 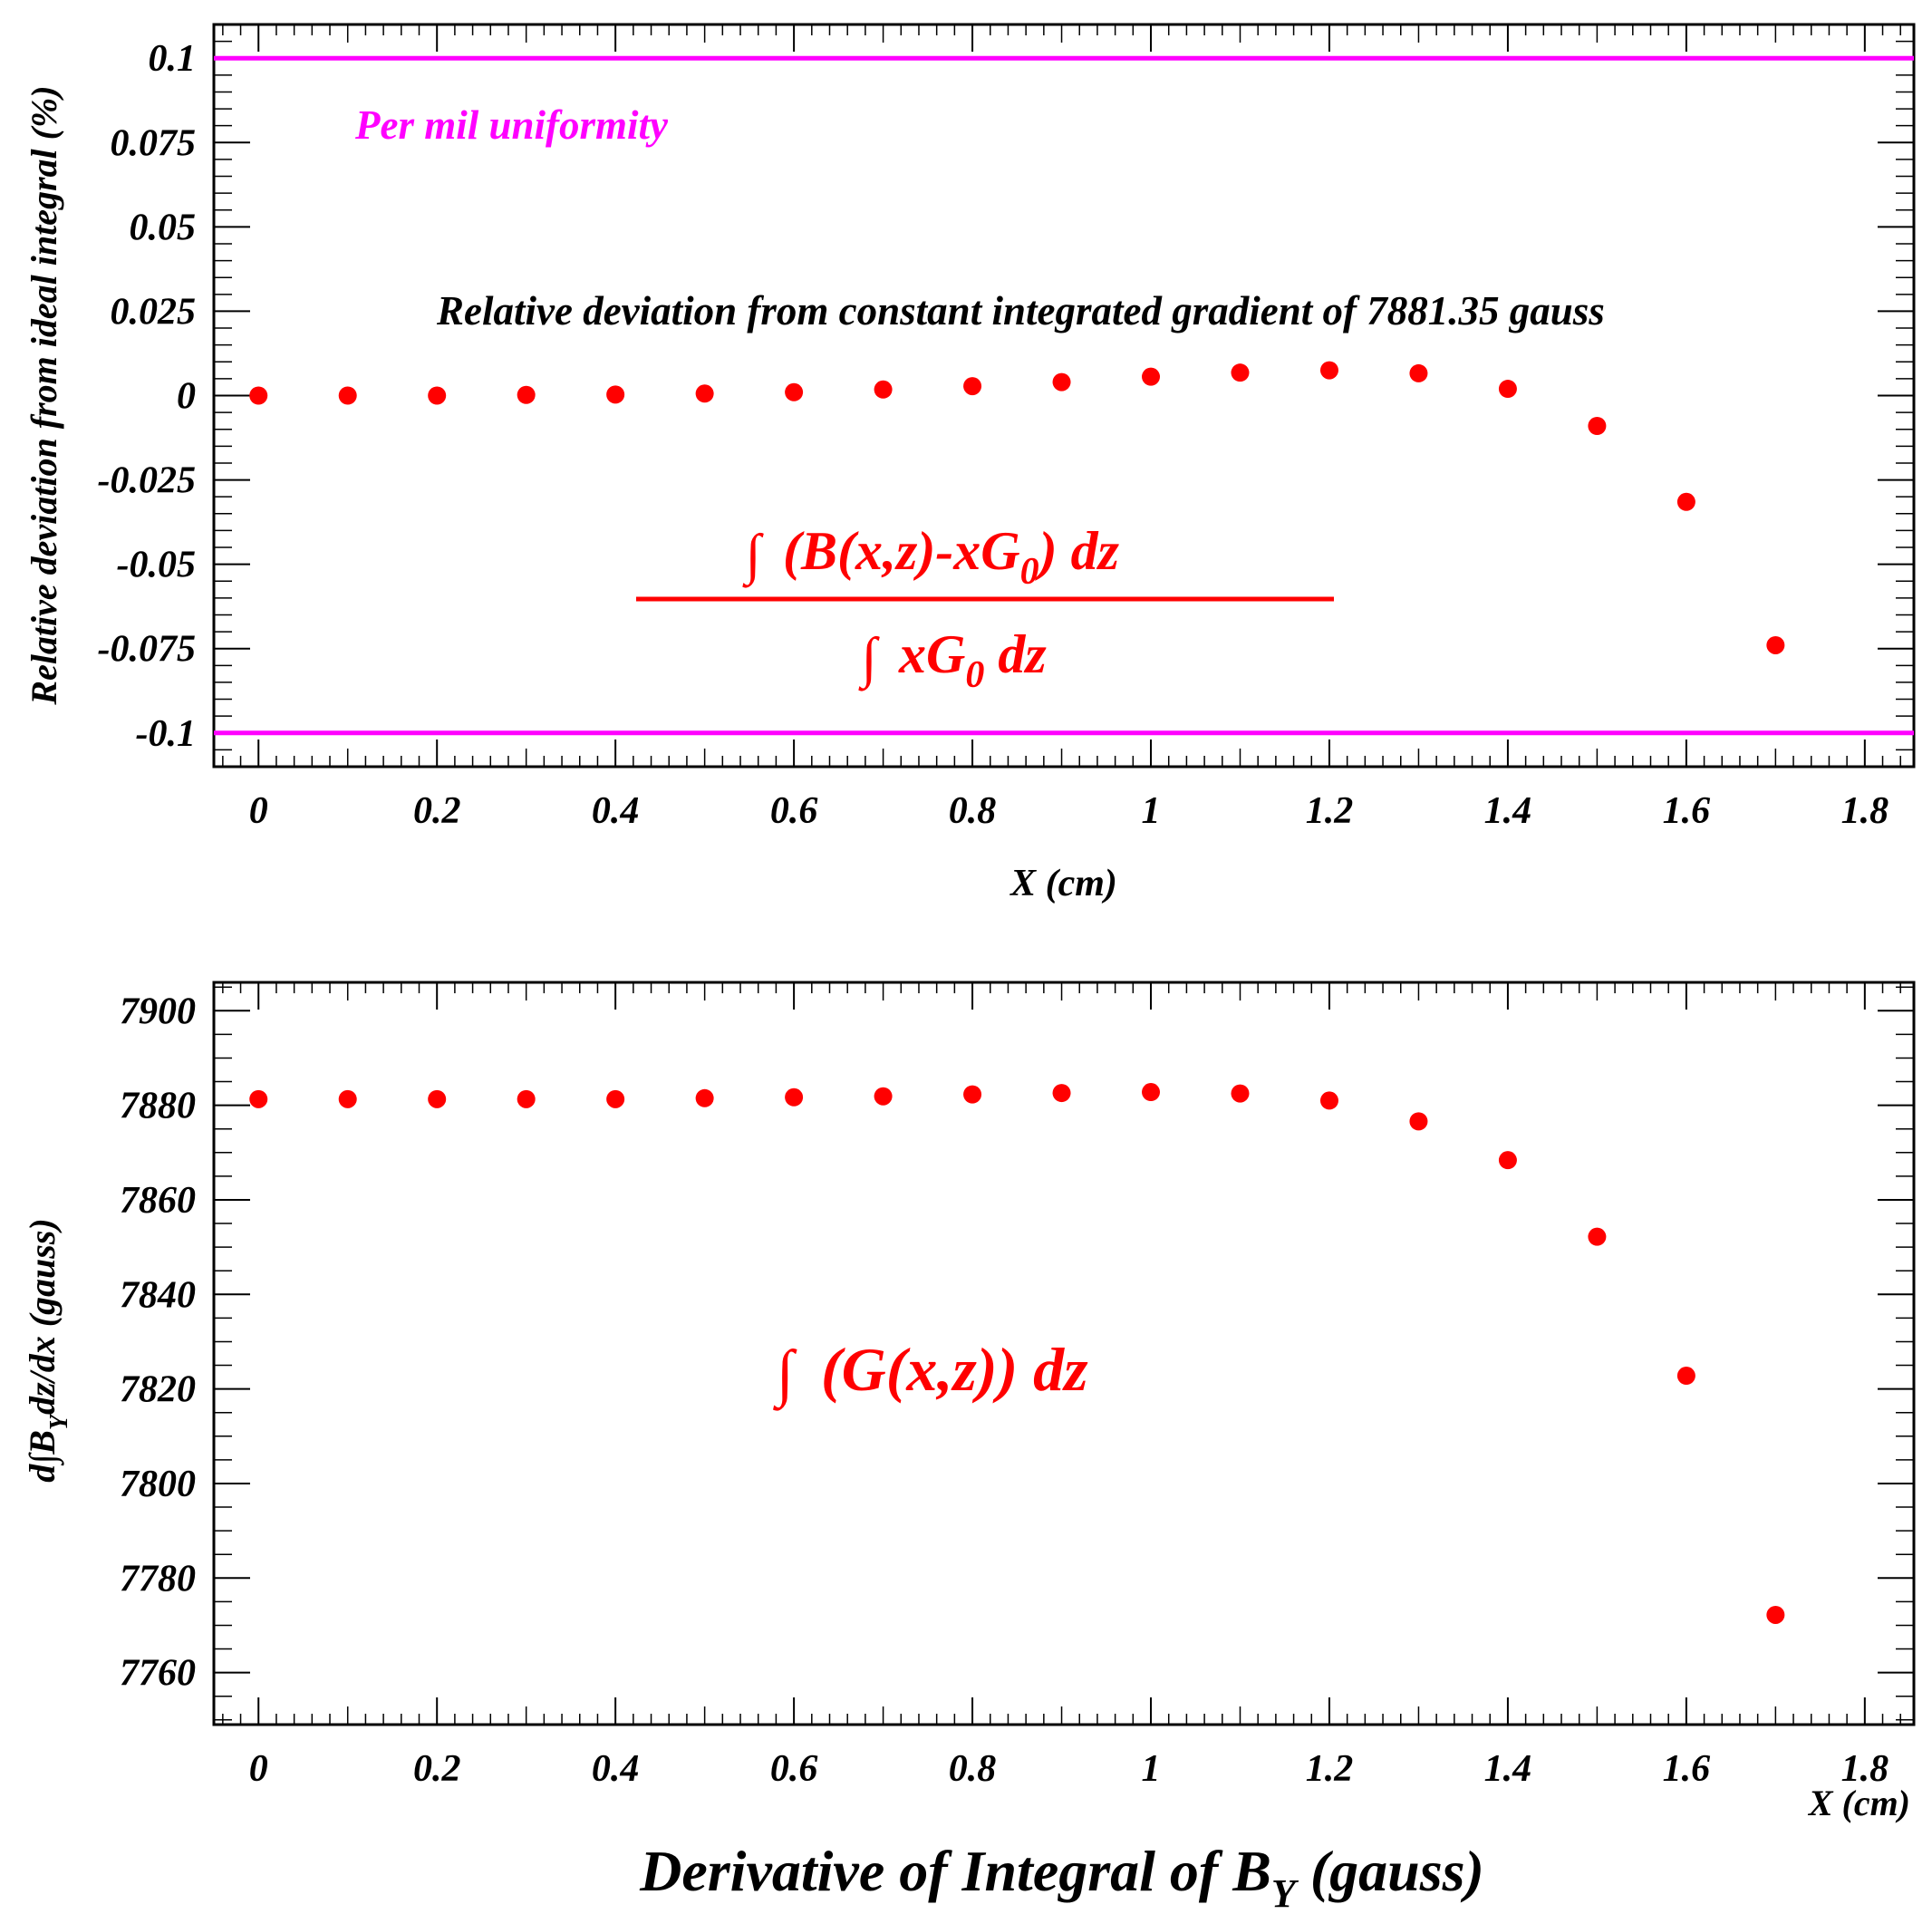 I want to click on y-tick-label: -0.05, so click(x=157, y=565).